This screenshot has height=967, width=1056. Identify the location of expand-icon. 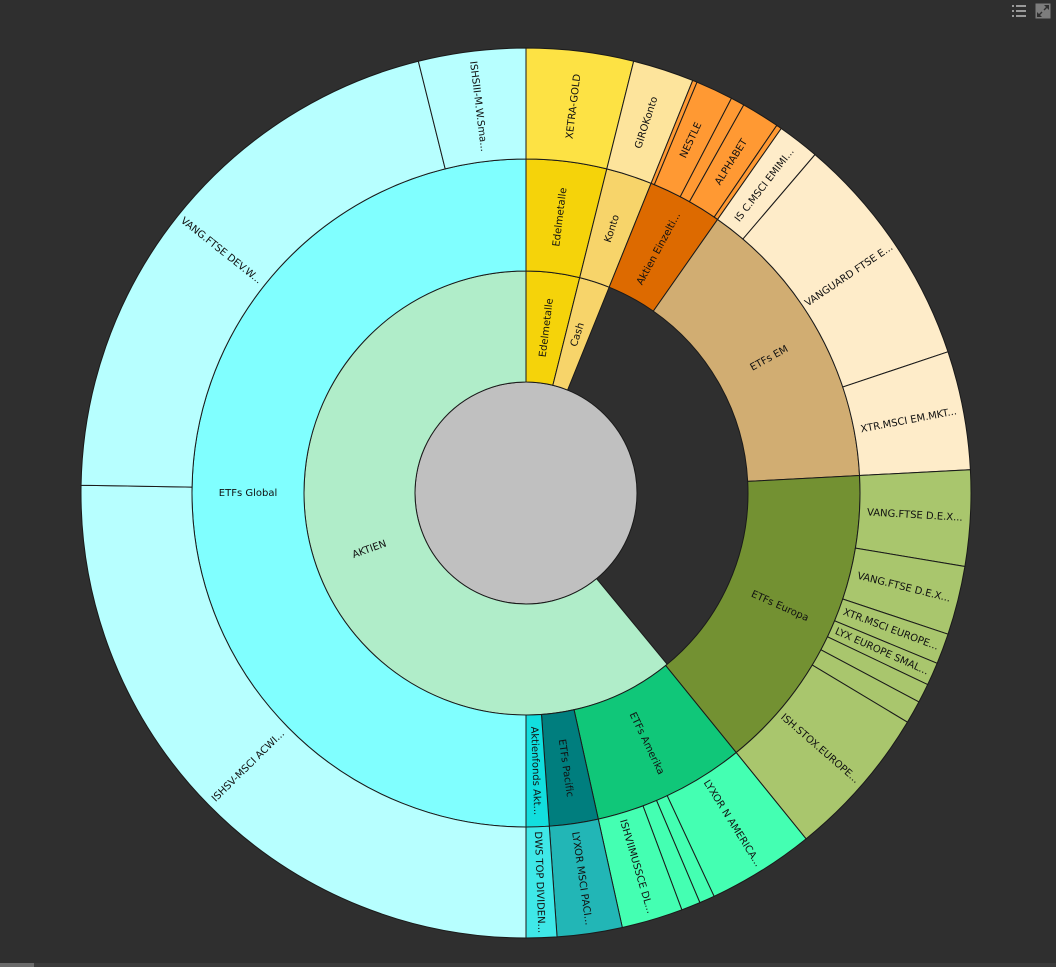
(1043, 13).